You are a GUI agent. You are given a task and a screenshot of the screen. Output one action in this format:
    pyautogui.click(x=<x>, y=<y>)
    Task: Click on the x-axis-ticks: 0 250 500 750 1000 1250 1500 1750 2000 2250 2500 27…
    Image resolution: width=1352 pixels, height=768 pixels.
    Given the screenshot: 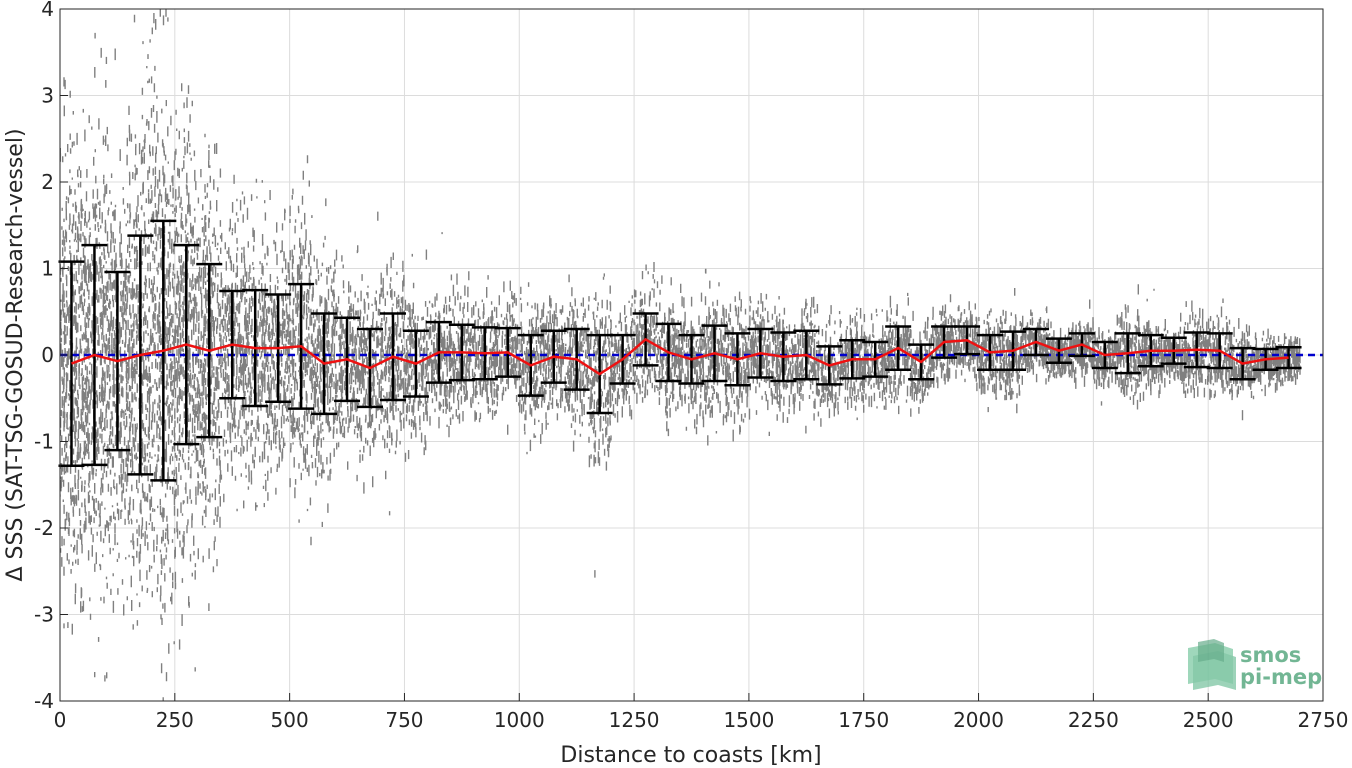 What is the action you would take?
    pyautogui.click(x=701, y=712)
    